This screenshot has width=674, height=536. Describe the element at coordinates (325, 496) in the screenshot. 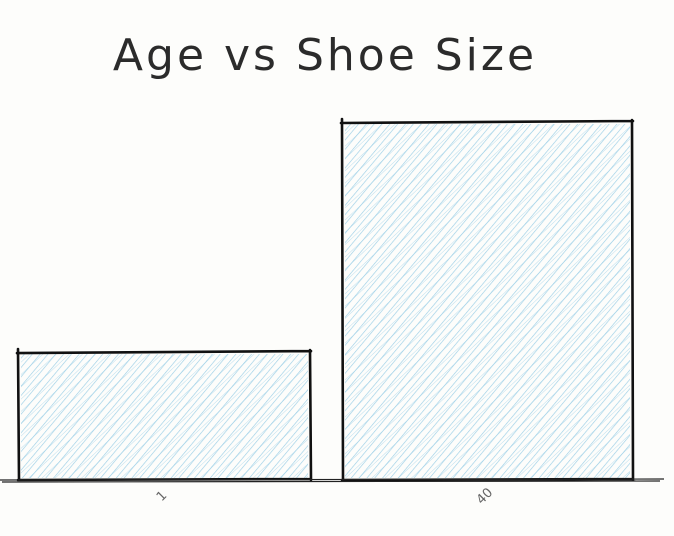

I see `x-tick-labels: 1 40` at that location.